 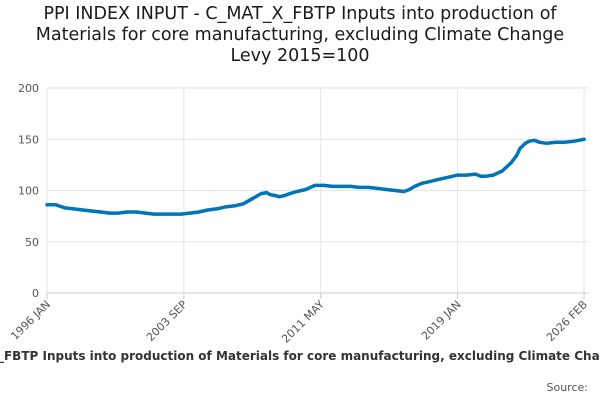 What do you see at coordinates (567, 321) in the screenshot?
I see `x-tick-label: 2026 FEB` at bounding box center [567, 321].